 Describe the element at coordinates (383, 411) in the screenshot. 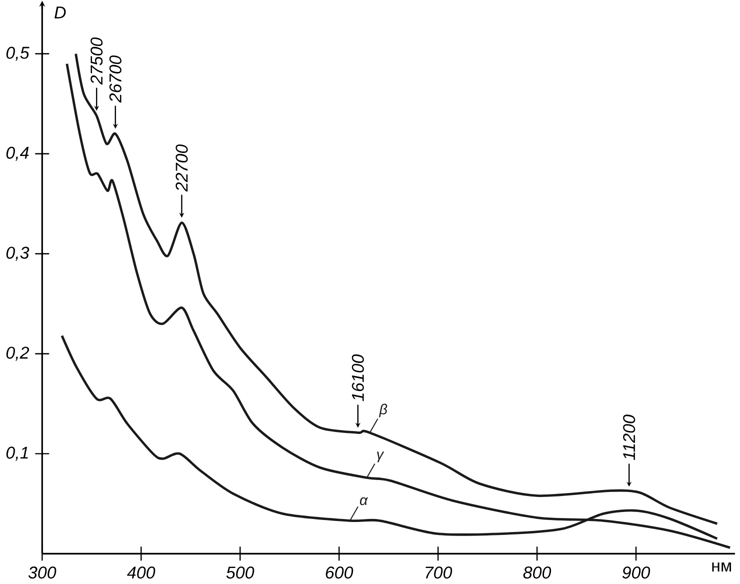

I see `series-label: β` at that location.